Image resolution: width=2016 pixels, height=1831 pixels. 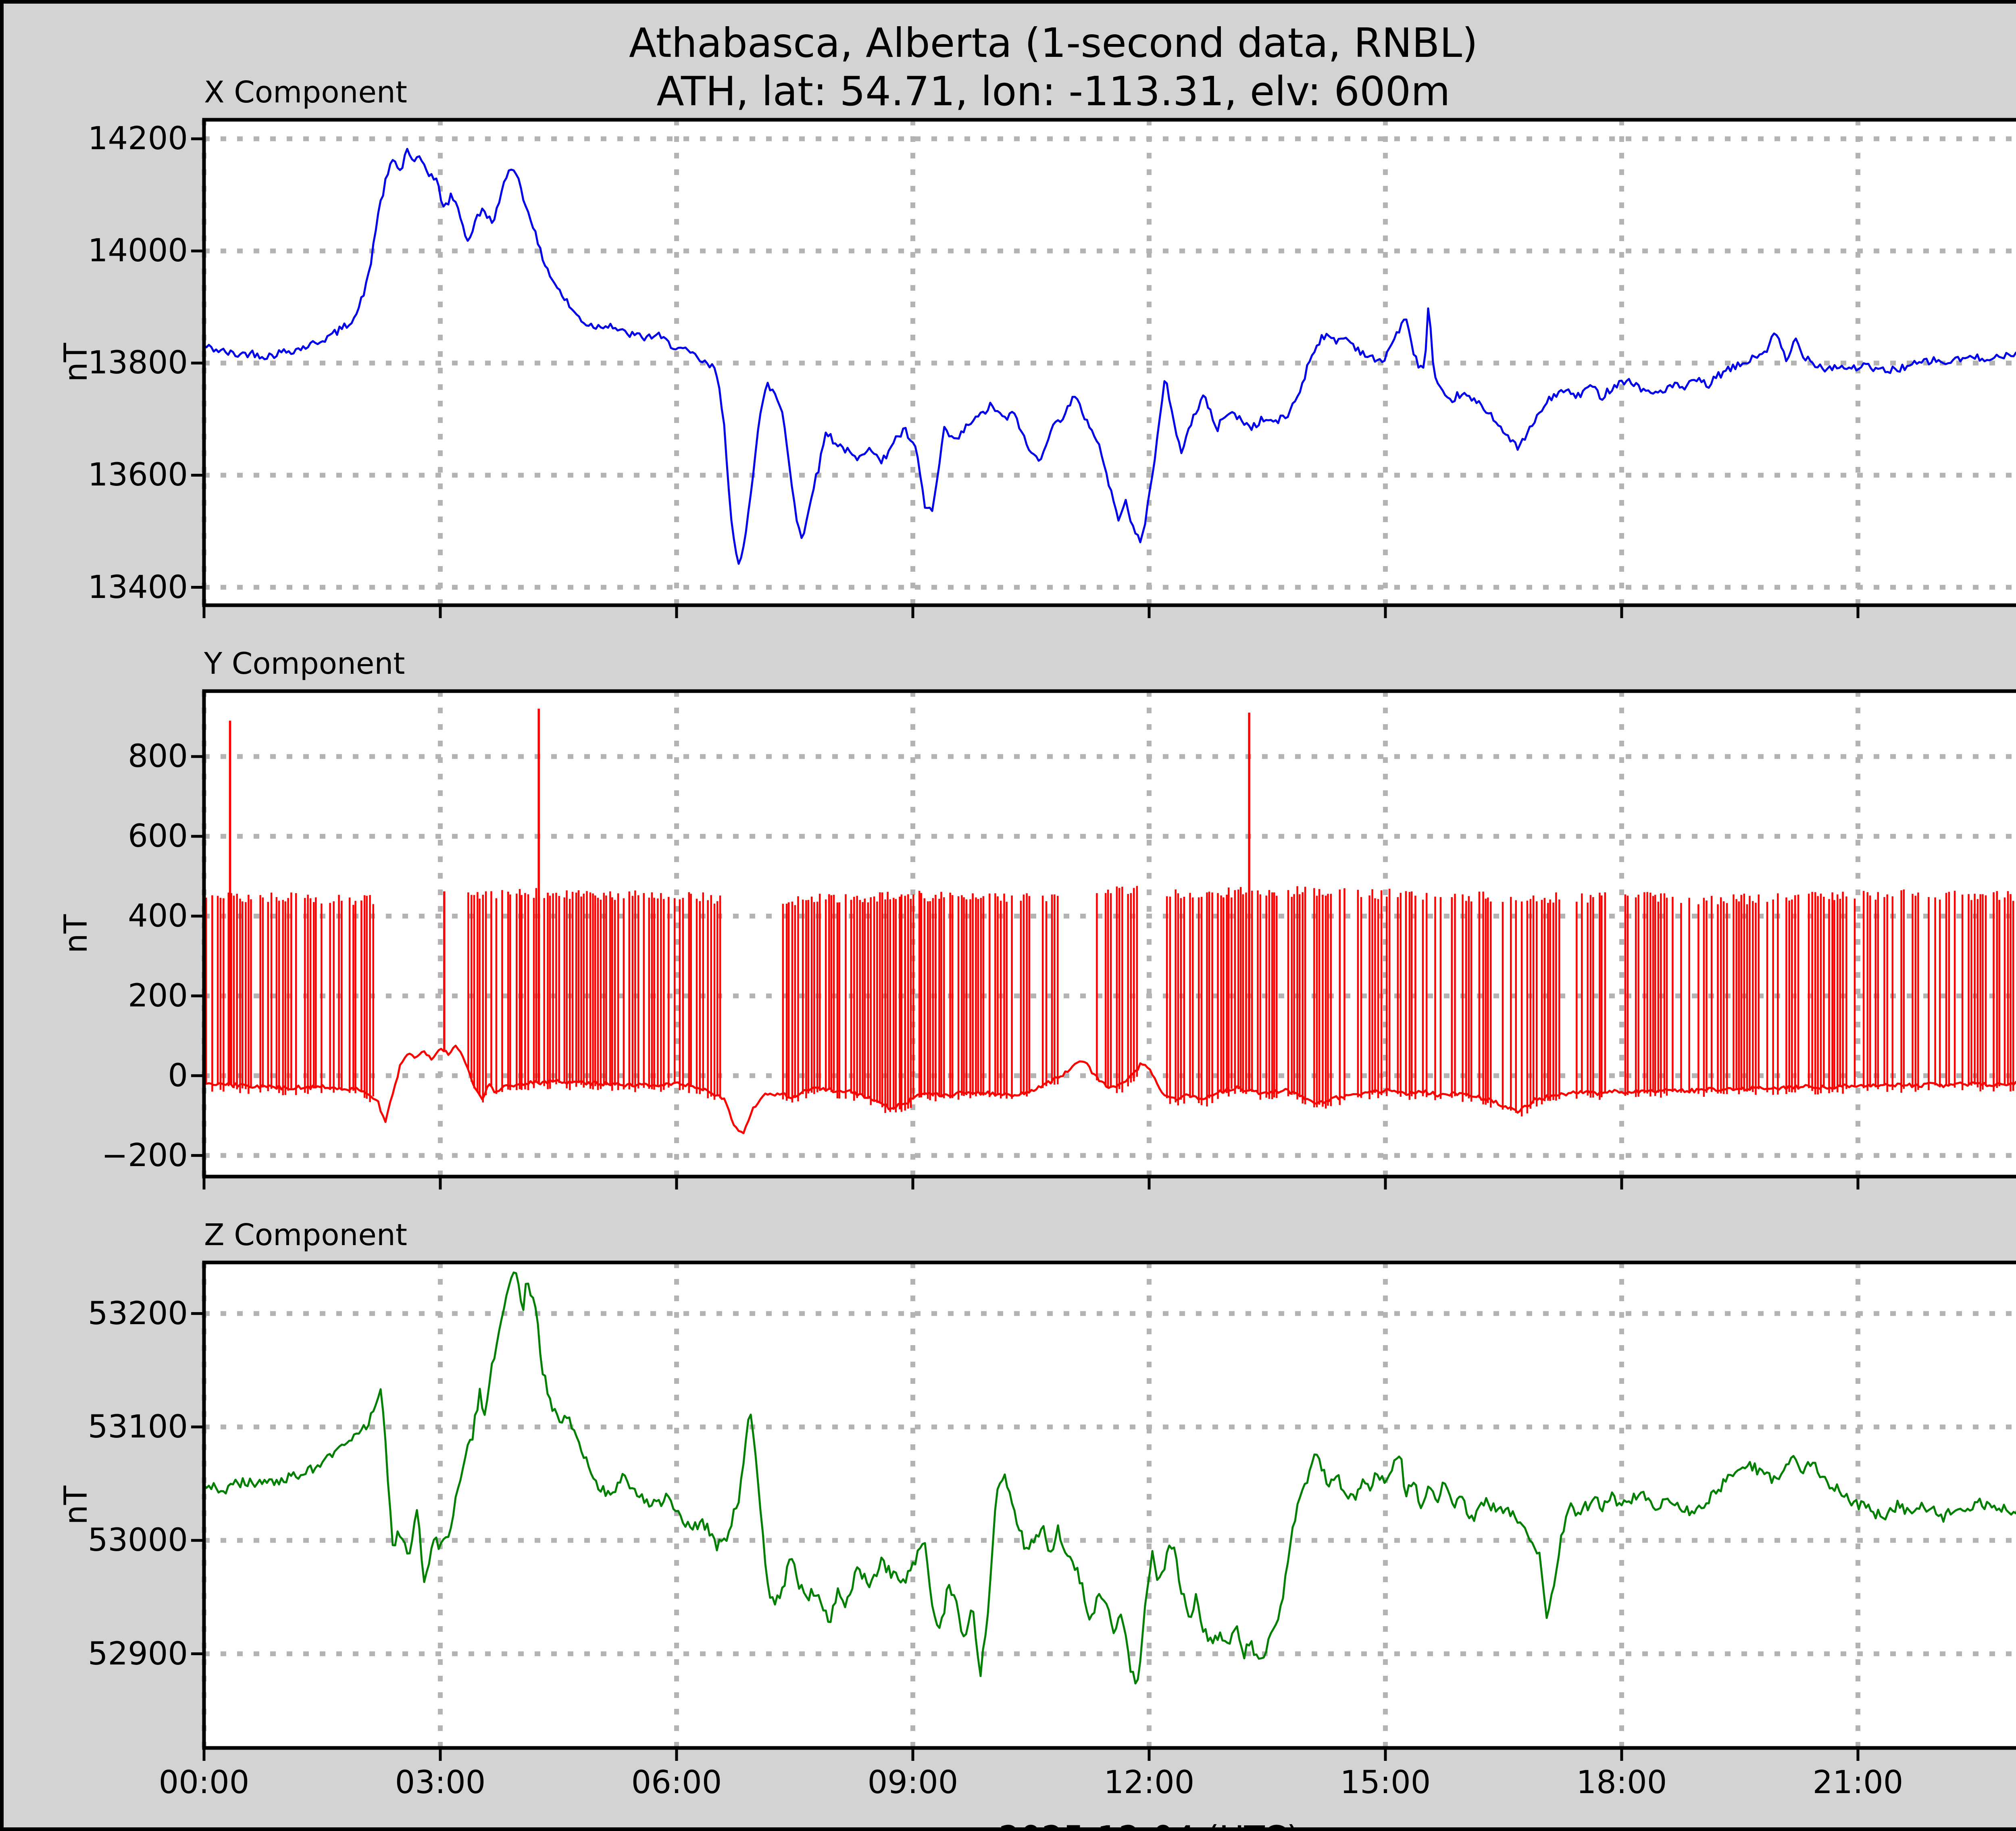 What do you see at coordinates (137, 1426) in the screenshot?
I see `y-tick-label: 53100` at bounding box center [137, 1426].